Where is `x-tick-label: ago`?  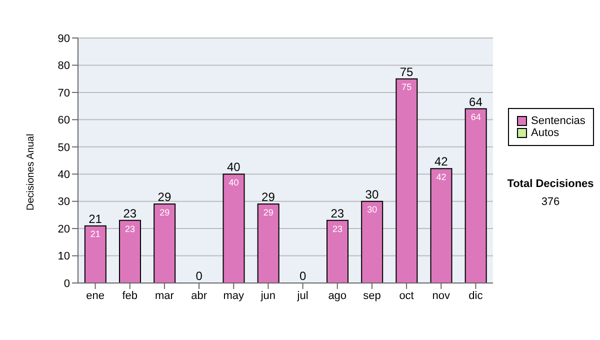
x-tick-label: ago is located at coordinates (337, 296).